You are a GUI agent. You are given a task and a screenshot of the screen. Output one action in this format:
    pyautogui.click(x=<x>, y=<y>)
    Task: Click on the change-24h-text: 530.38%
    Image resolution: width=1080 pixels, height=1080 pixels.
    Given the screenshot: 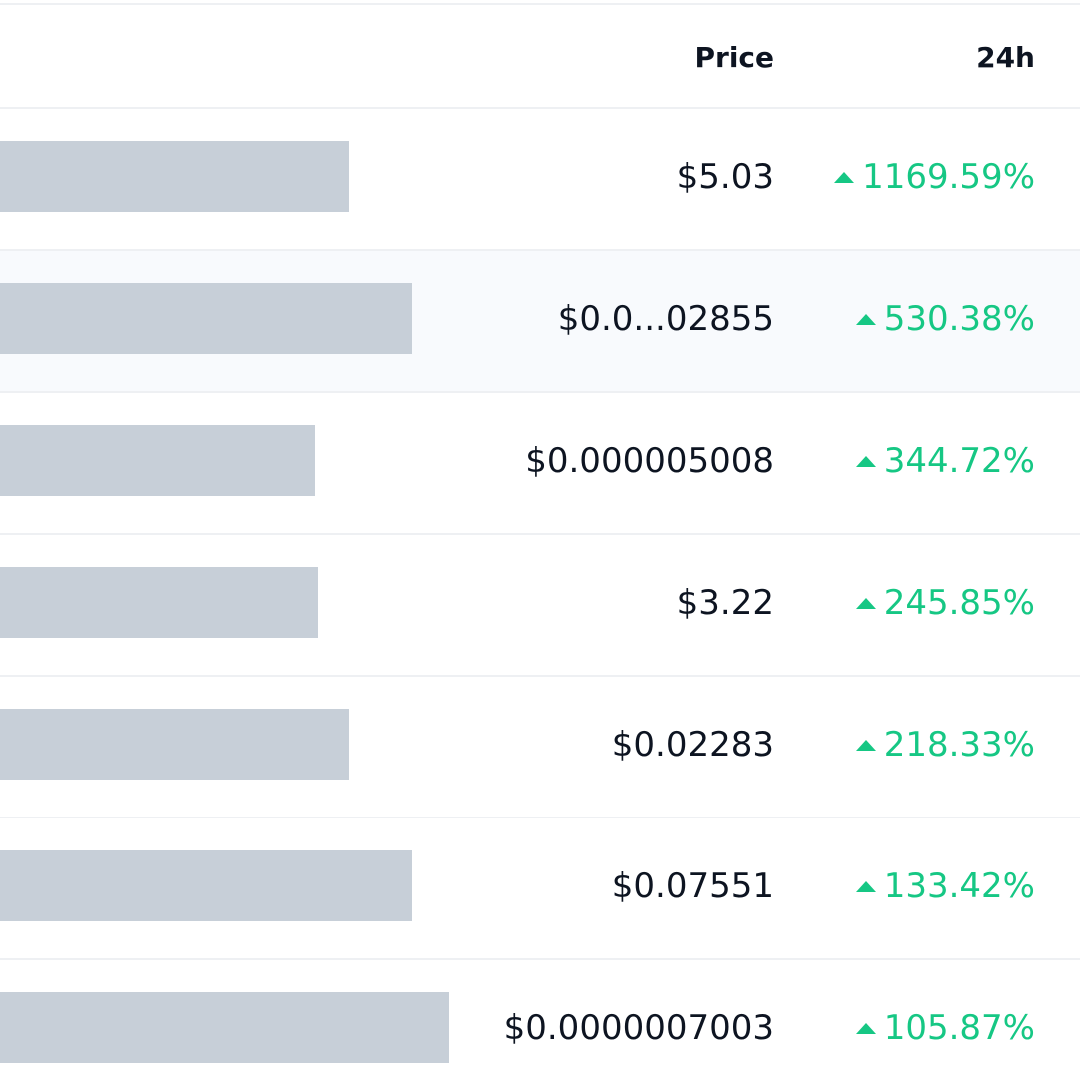 What is the action you would take?
    pyautogui.click(x=959, y=319)
    